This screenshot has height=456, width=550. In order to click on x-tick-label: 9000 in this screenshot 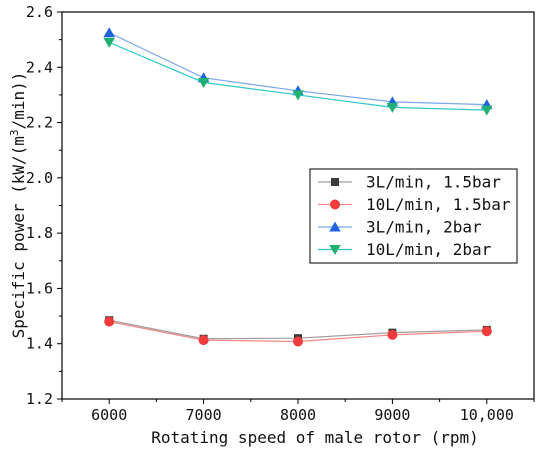, I will do `click(392, 415)`.